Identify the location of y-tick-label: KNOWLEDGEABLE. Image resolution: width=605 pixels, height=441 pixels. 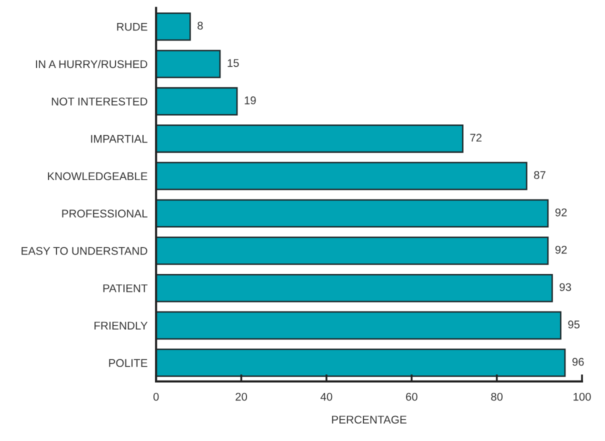
(98, 176).